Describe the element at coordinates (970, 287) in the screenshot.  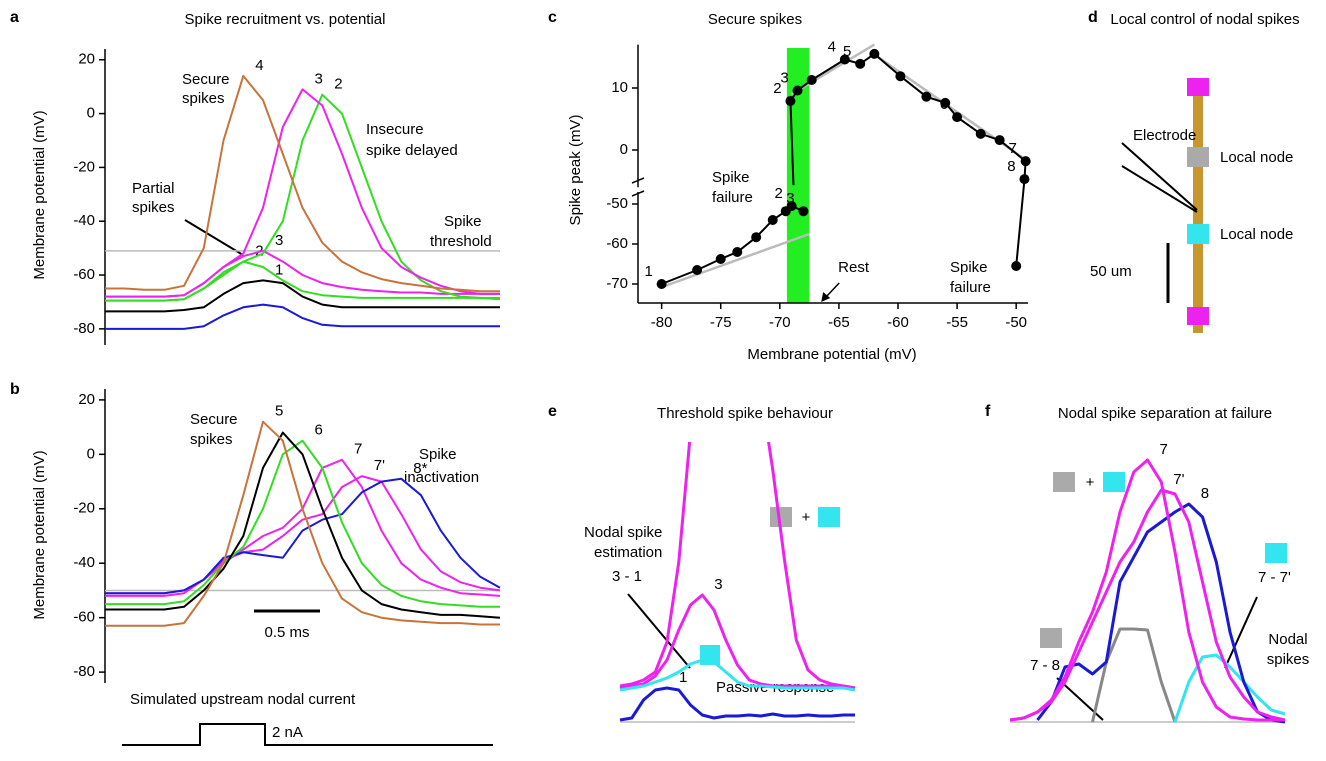
I see `annotation: failure` at that location.